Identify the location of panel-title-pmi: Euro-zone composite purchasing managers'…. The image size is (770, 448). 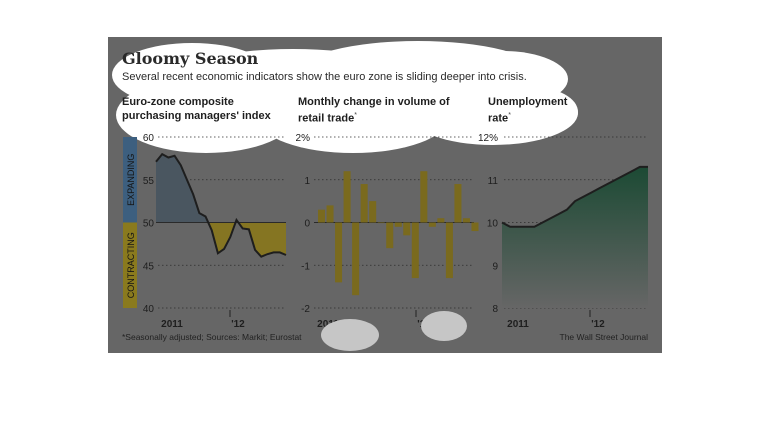
(196, 109).